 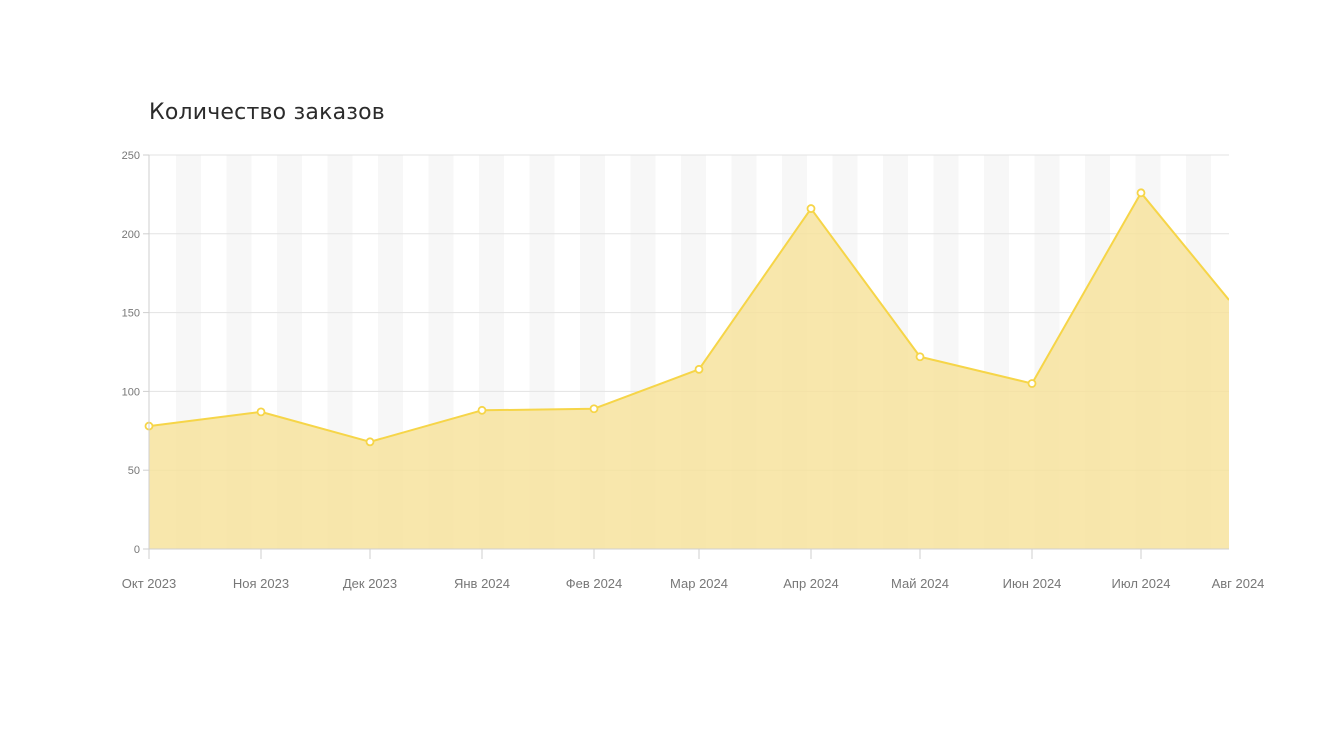 I want to click on y-axis-ticks: 0 50 100 150 200 250, so click(x=135, y=353).